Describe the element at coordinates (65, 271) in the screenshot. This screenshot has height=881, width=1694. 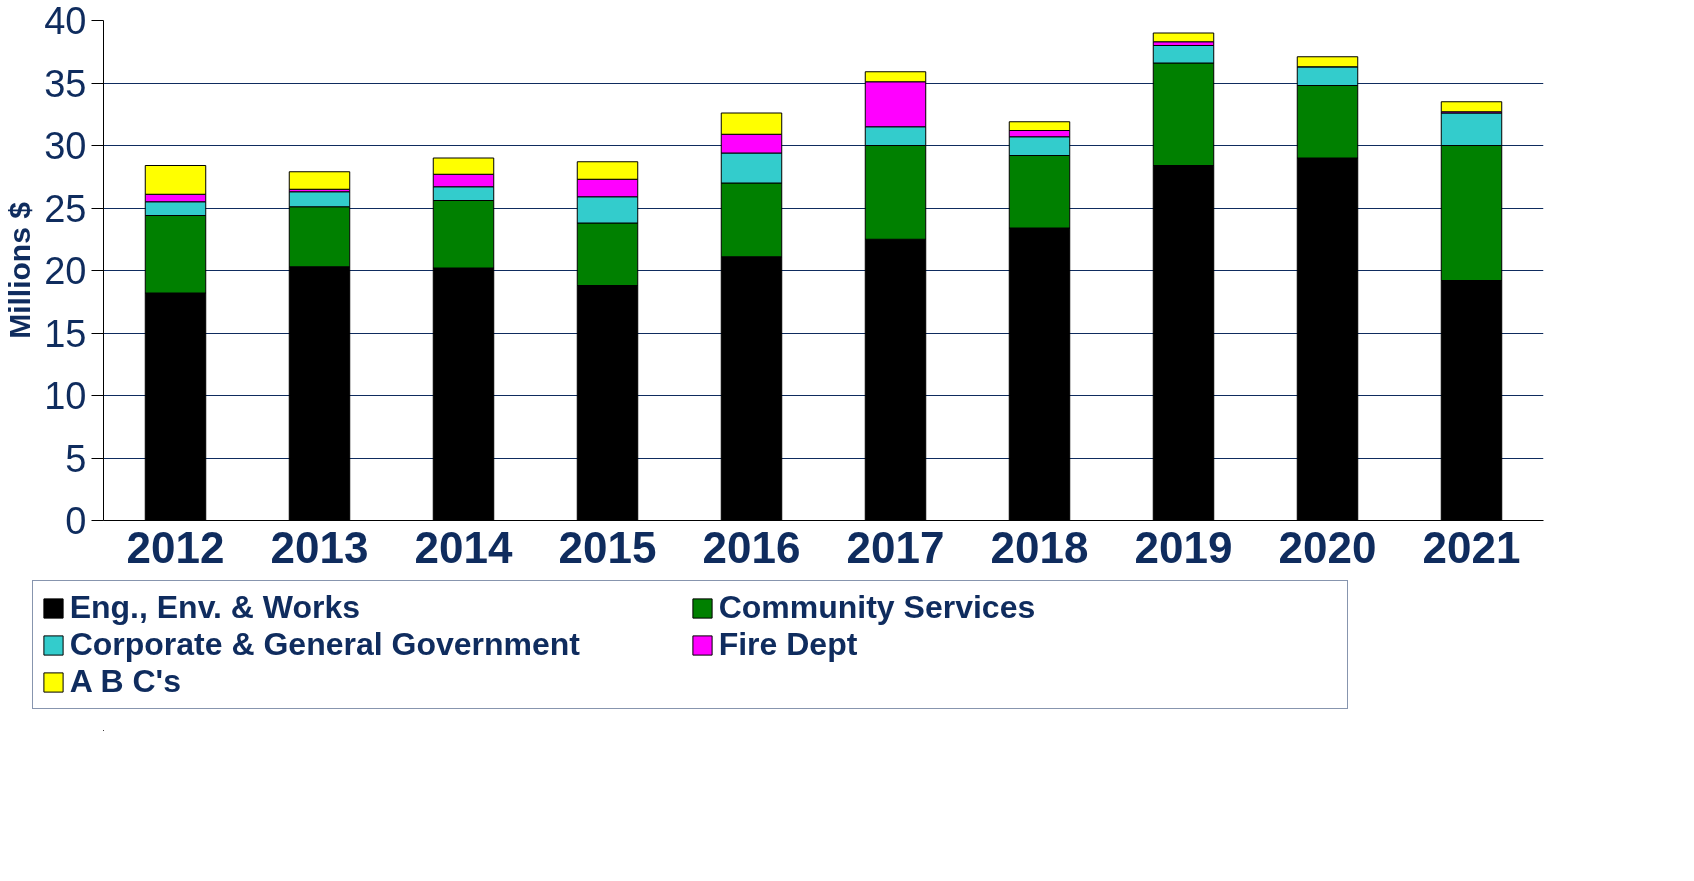
I see `y-tick-label: 20` at that location.